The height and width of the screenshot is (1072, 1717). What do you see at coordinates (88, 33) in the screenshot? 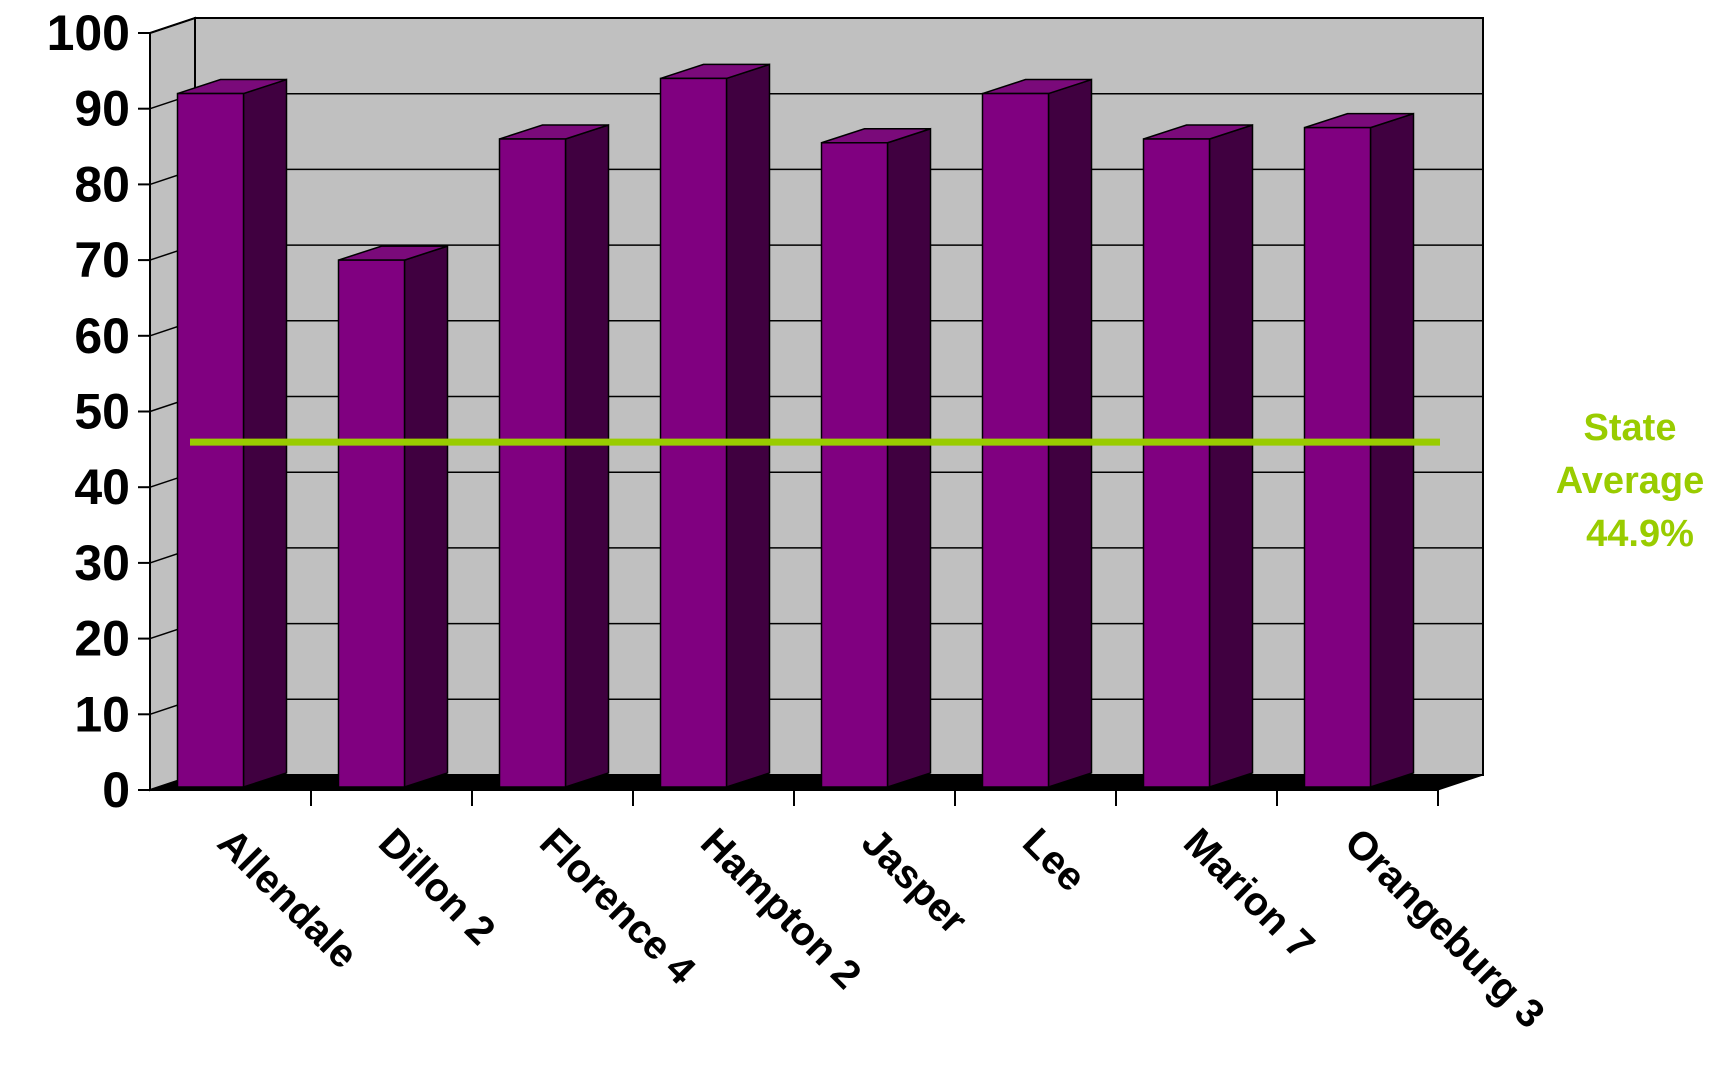
I see `y-tick-label: 100` at bounding box center [88, 33].